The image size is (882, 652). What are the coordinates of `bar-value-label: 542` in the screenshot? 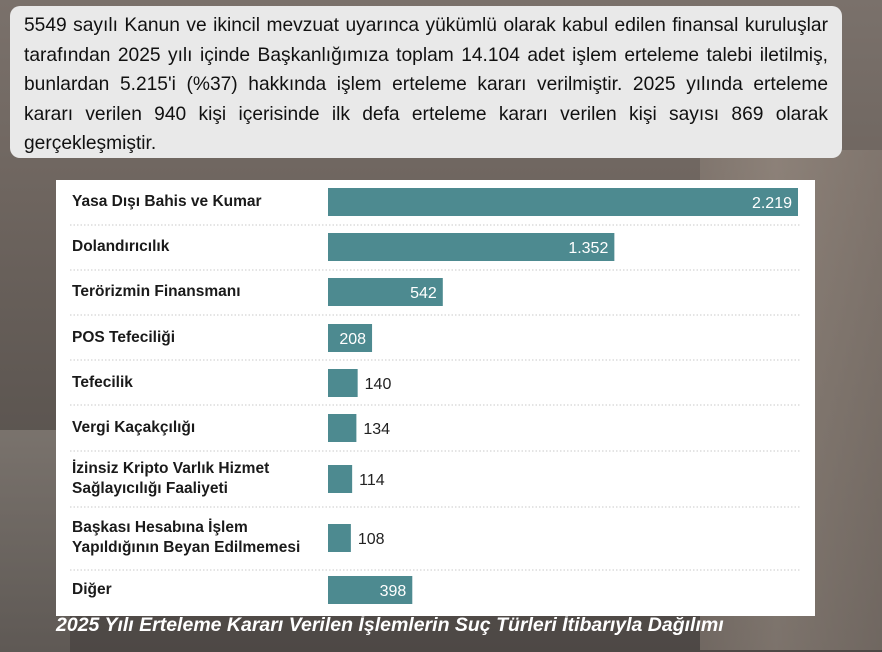 It's located at (423, 293).